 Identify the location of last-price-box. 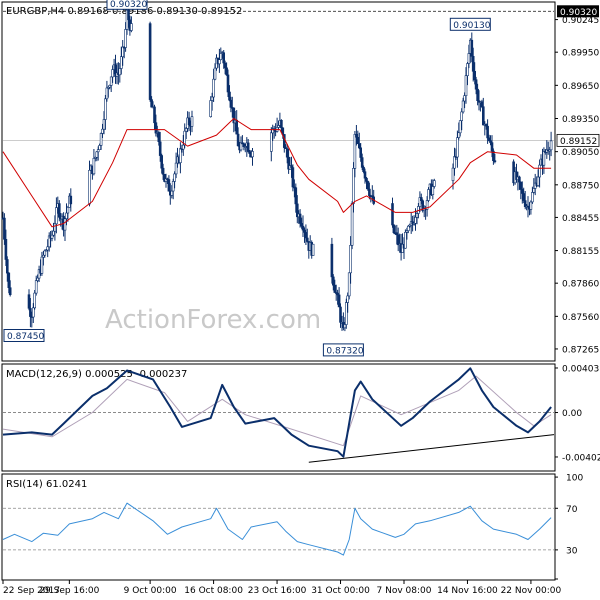
(578, 140).